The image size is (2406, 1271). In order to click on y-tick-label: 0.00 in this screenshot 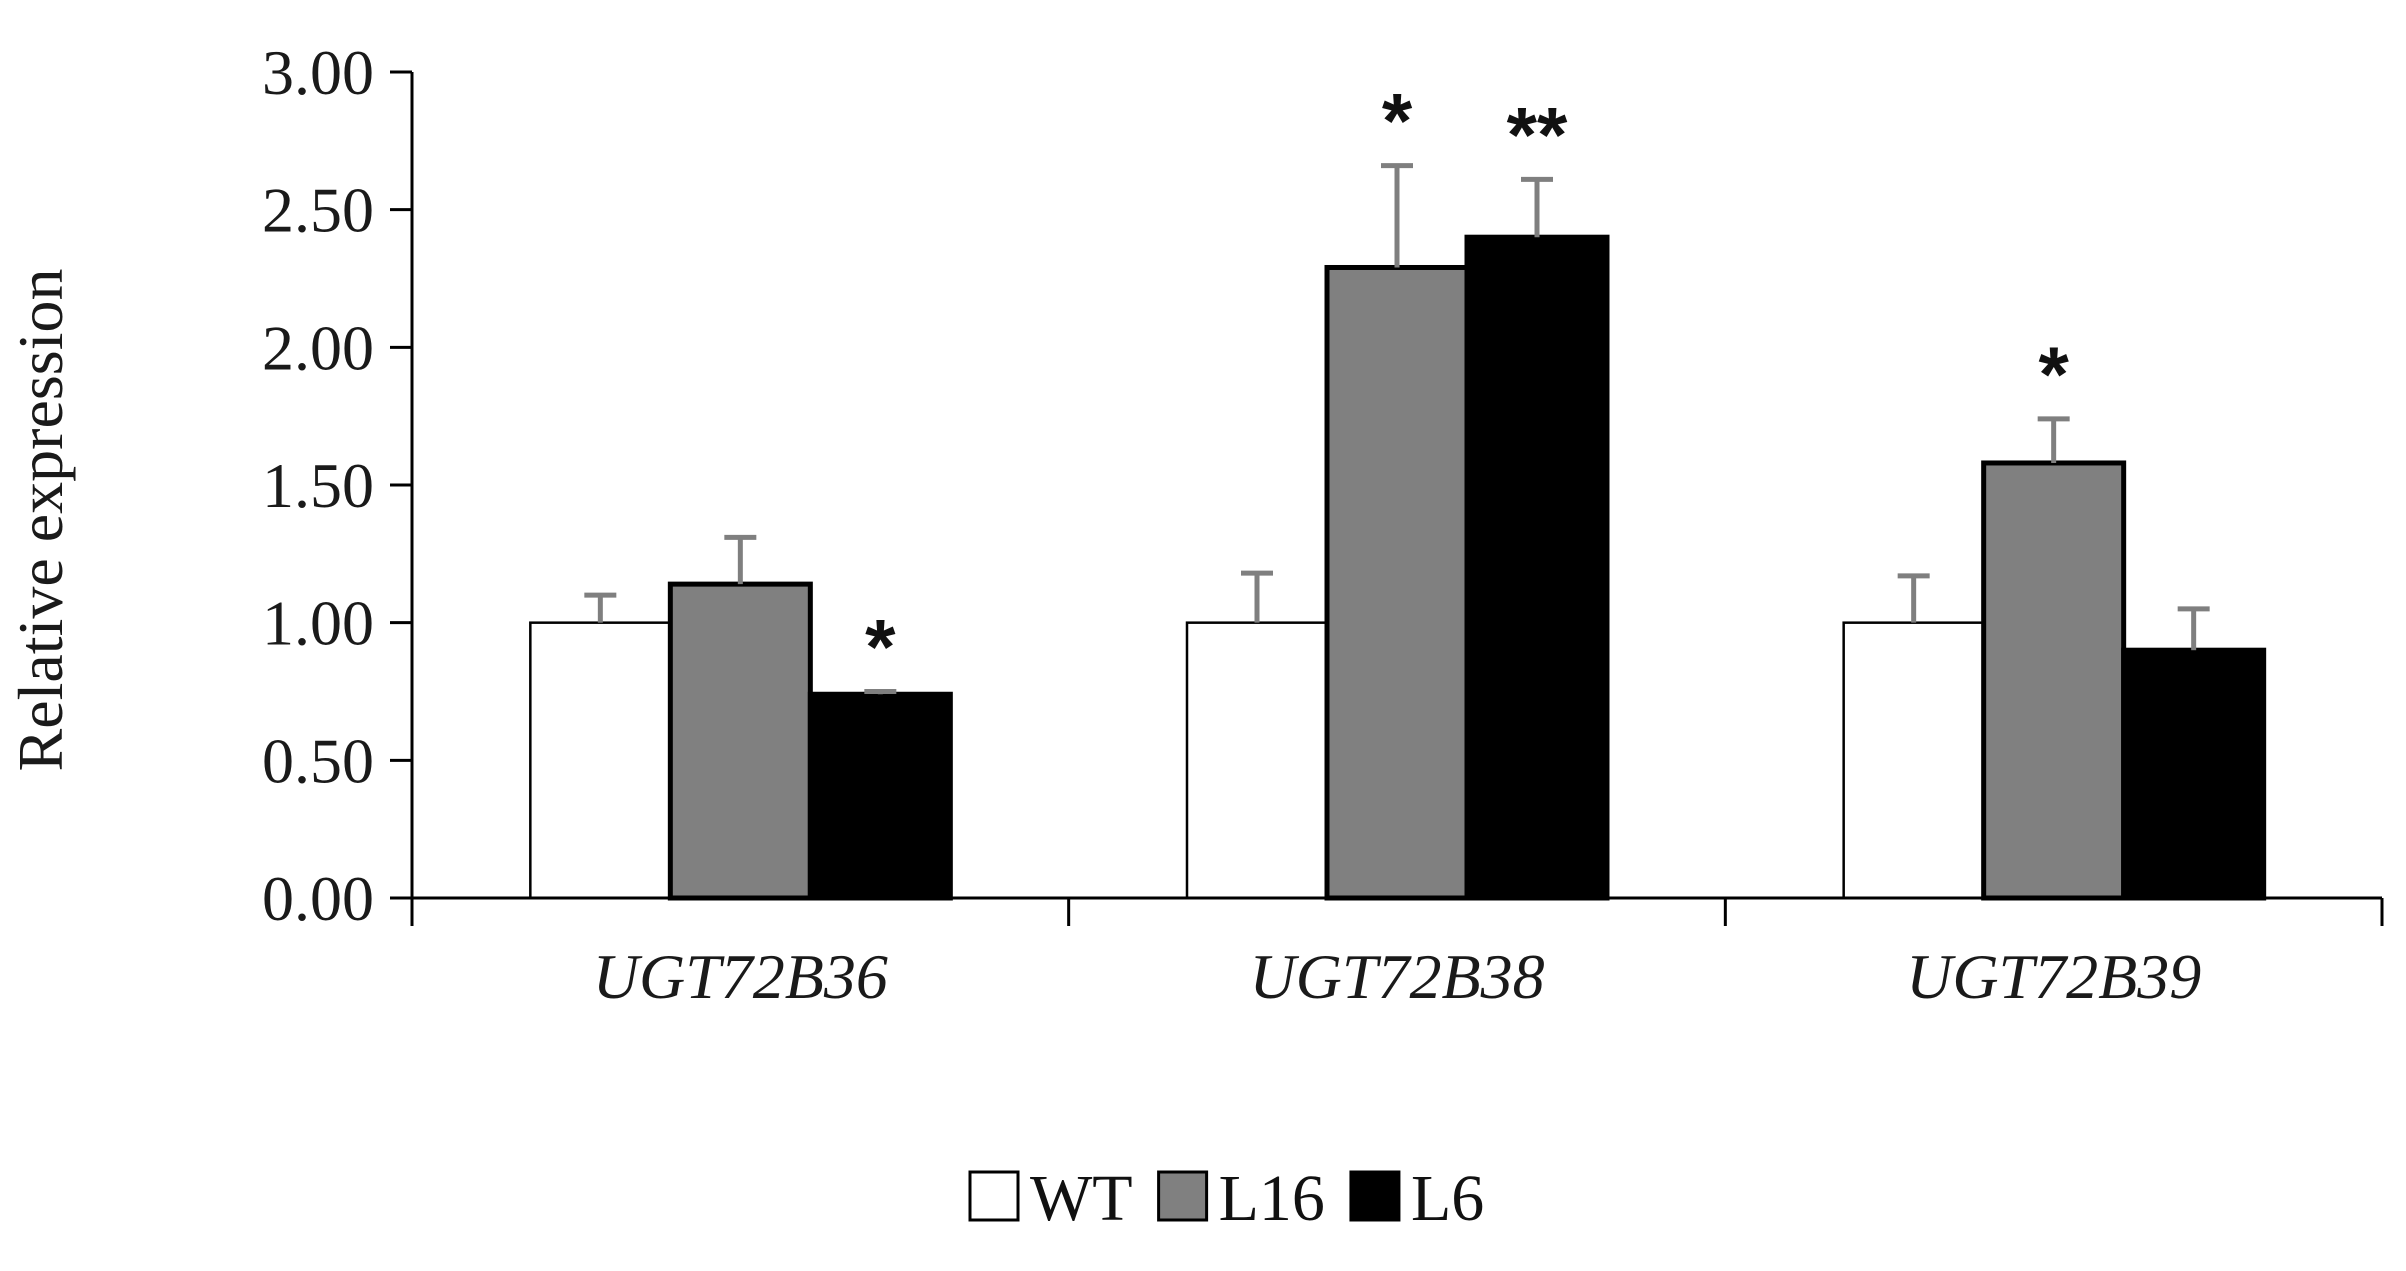, I will do `click(318, 898)`.